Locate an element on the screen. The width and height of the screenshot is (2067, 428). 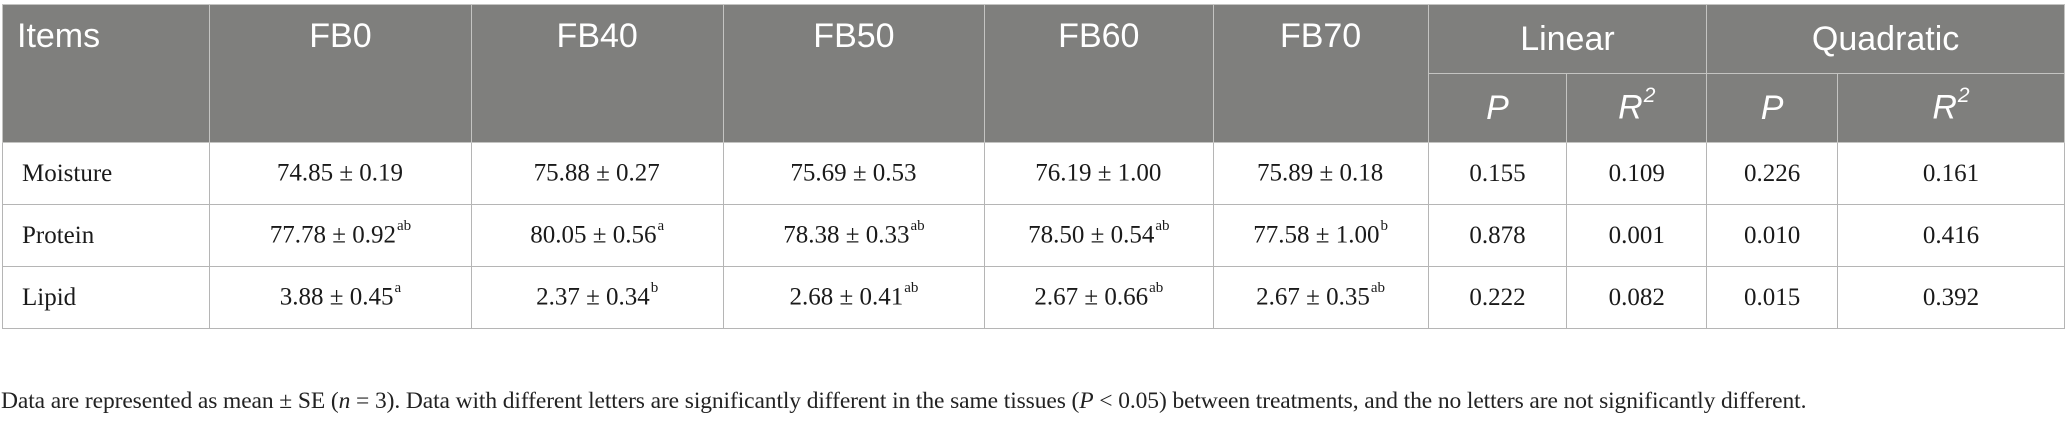
cell-fb0: 74.85 ± 0.19 is located at coordinates (340, 173).